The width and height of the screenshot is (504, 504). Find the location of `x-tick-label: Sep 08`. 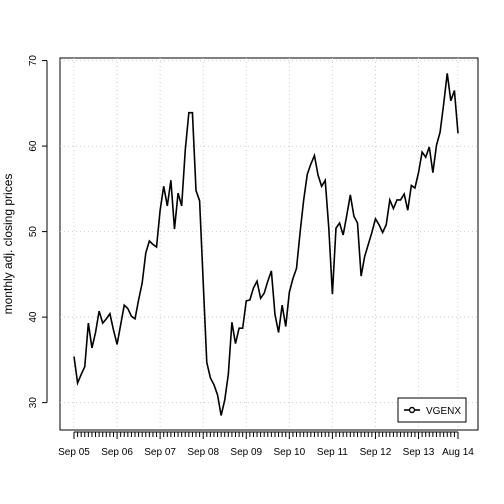

x-tick-label: Sep 08 is located at coordinates (203, 452).